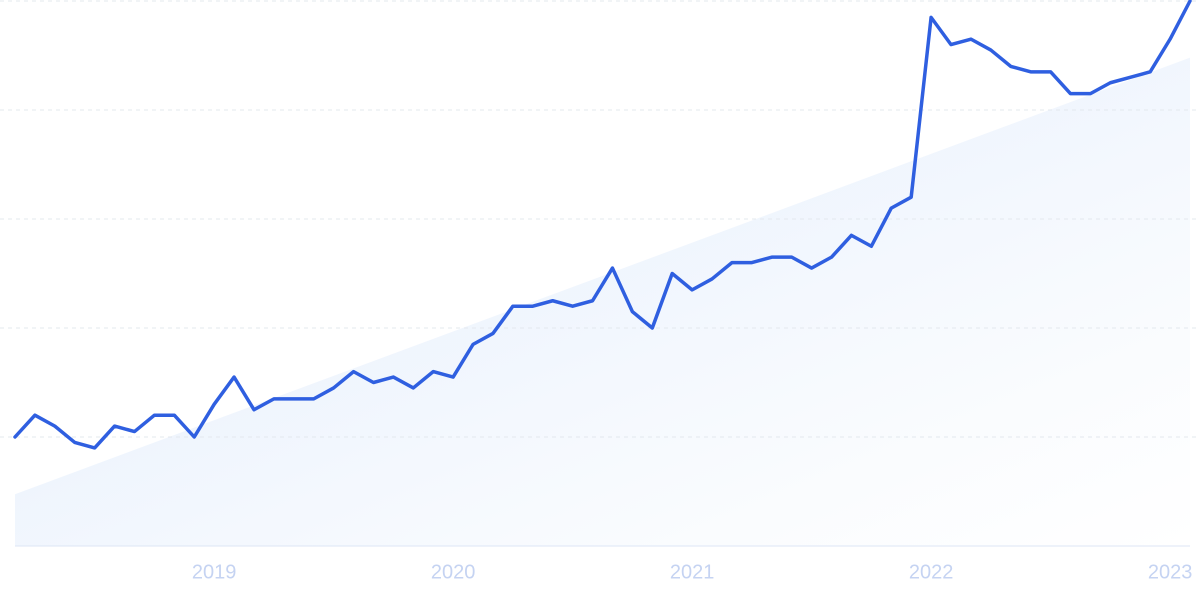  I want to click on x-tick-label: 2020, so click(453, 572).